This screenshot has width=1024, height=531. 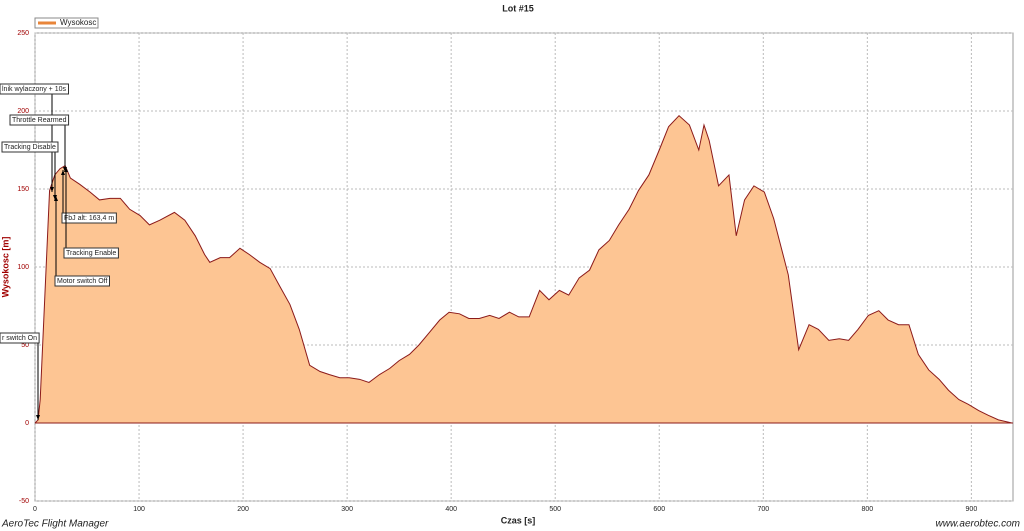 I want to click on x-tick-label: 0, so click(x=35, y=509).